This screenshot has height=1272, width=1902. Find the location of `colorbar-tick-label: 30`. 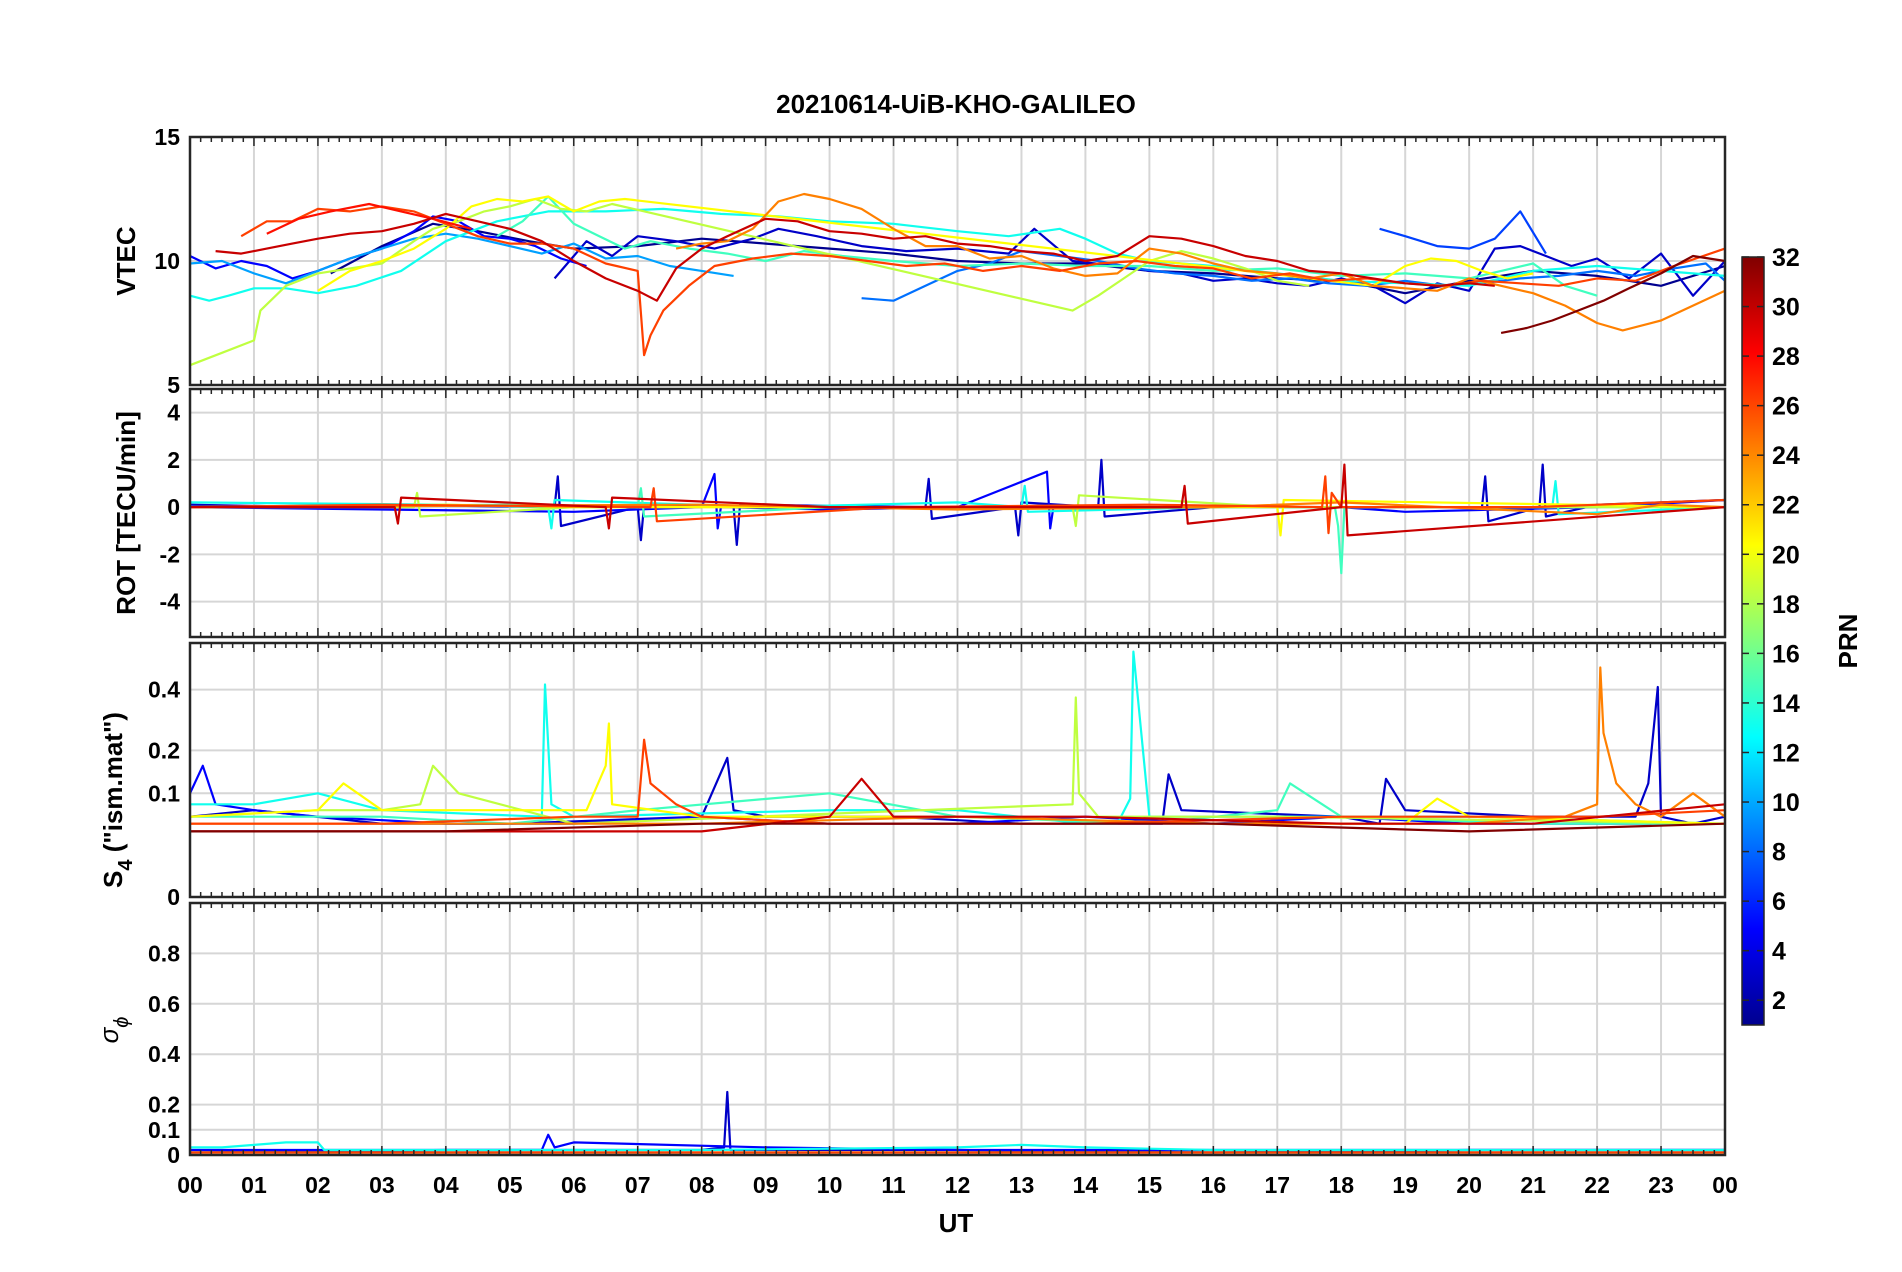

colorbar-tick-label: 30 is located at coordinates (1786, 308).